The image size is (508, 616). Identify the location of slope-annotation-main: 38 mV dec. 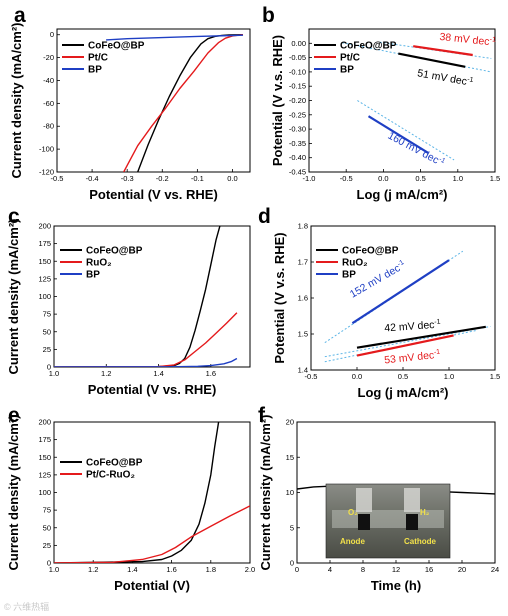
(464, 39).